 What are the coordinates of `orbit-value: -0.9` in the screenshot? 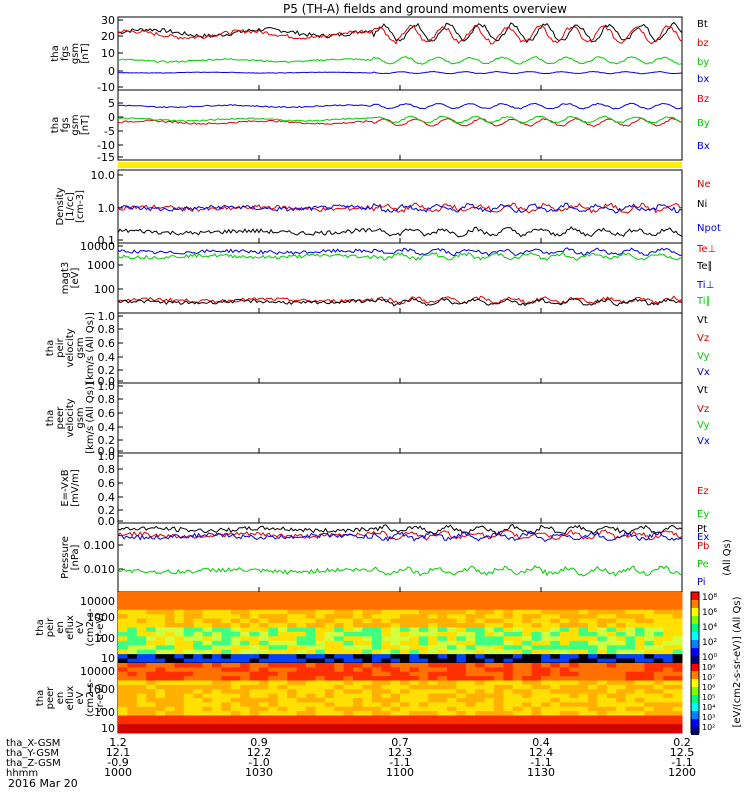 It's located at (117, 762).